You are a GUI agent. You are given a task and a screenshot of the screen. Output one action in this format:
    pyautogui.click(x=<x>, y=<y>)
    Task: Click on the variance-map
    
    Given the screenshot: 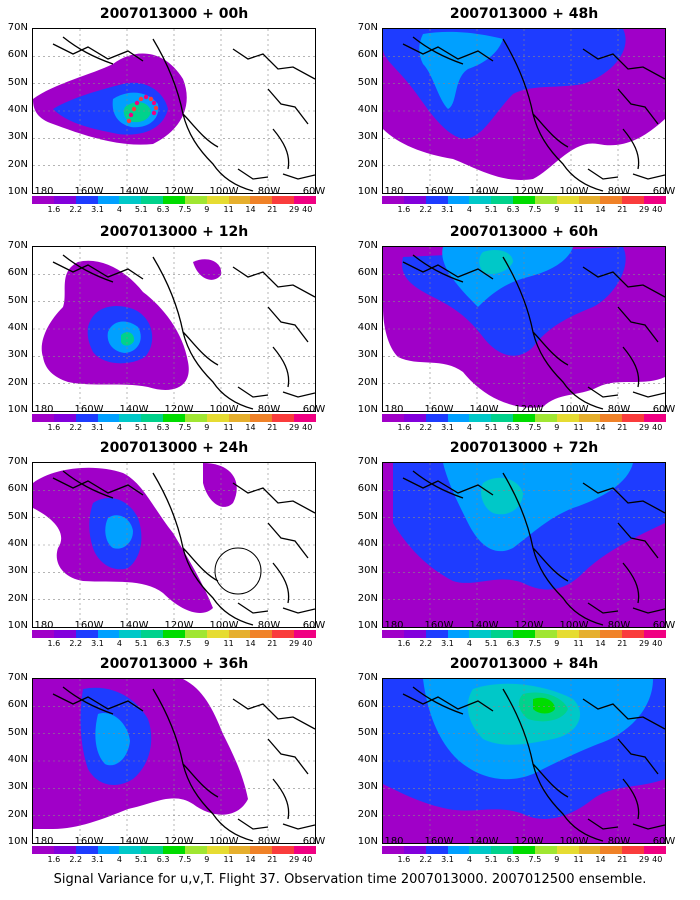 What is the action you would take?
    pyautogui.click(x=174, y=545)
    